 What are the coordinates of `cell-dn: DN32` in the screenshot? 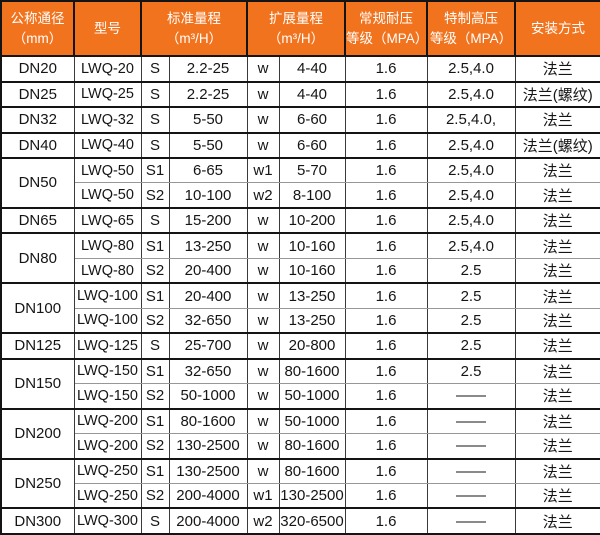 It's located at (37, 119).